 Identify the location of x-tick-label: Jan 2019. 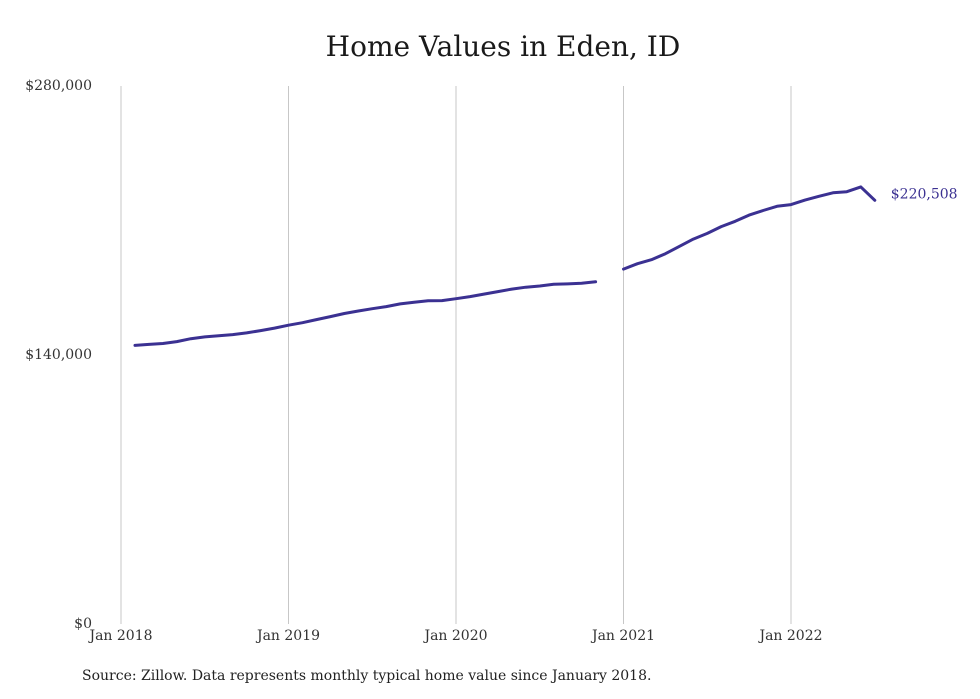
(287, 636).